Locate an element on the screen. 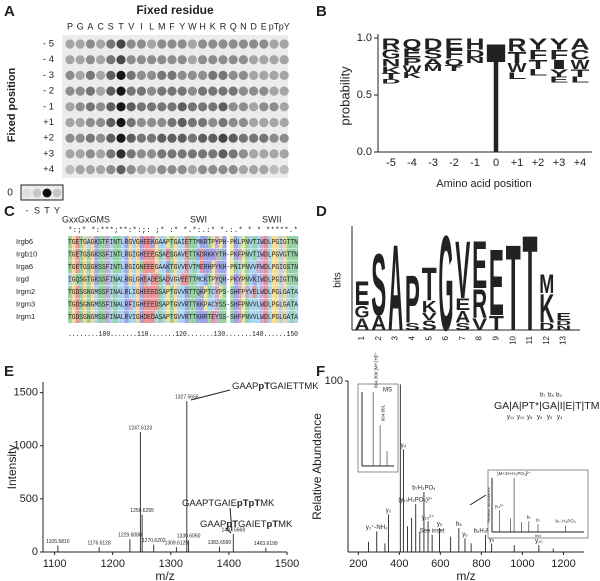  column-label: N is located at coordinates (243, 26).